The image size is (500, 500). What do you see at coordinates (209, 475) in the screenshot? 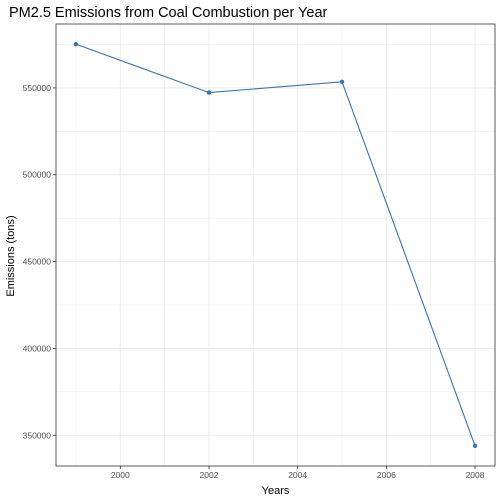
I see `x-tick-label: 2002` at bounding box center [209, 475].